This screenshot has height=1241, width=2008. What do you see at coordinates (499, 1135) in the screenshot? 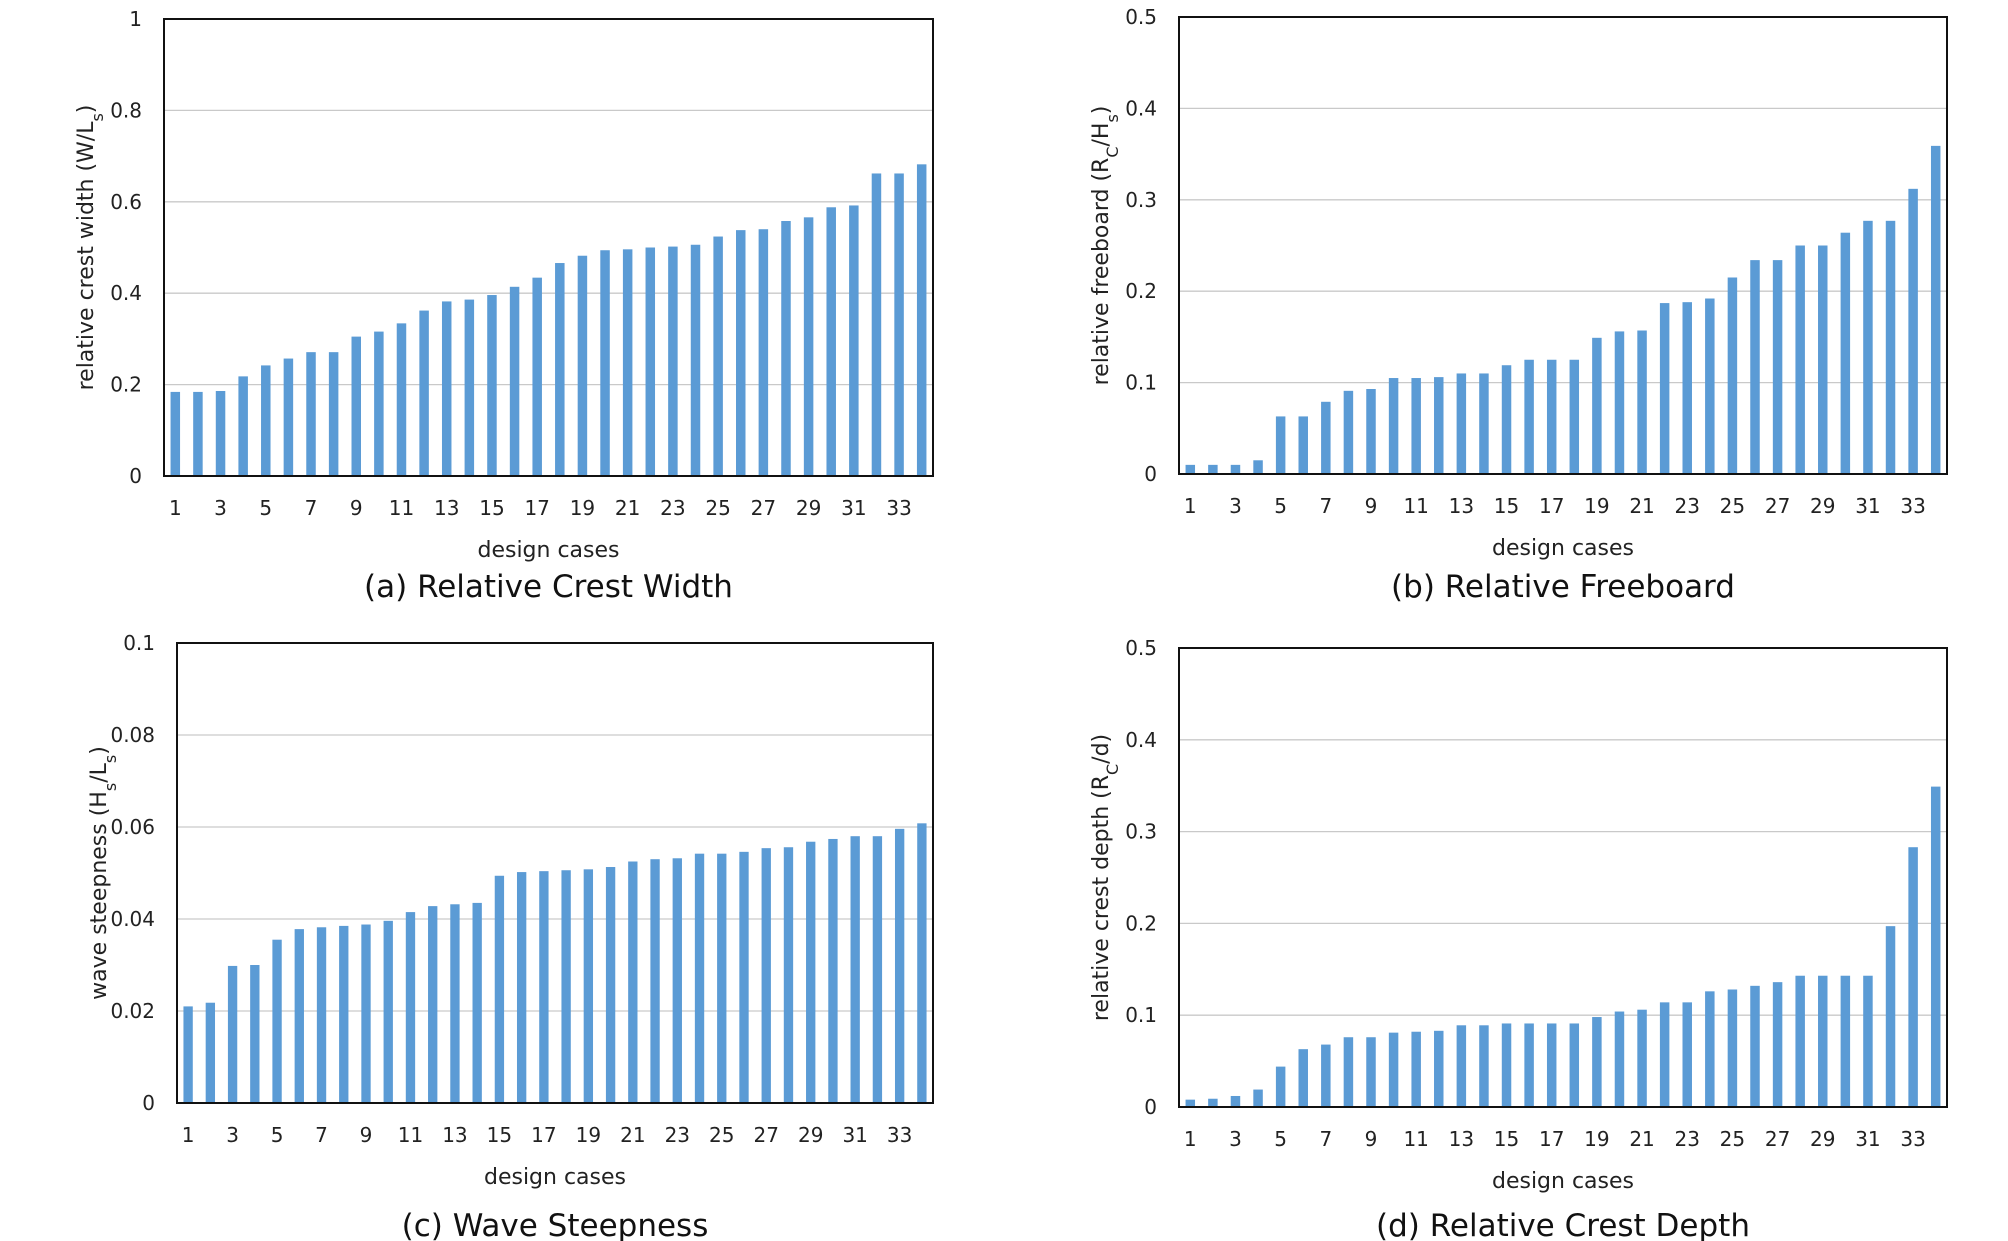
I see `x-tick-label: 15` at bounding box center [499, 1135].